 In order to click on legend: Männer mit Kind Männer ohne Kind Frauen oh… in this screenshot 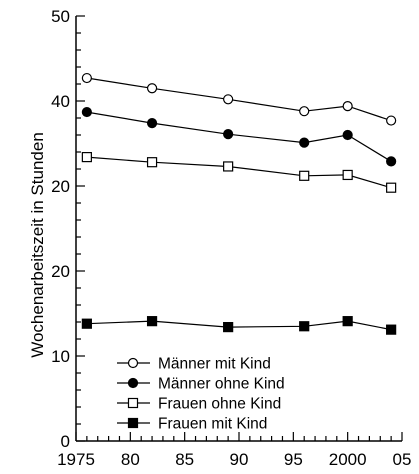, I will do `click(201, 394)`.